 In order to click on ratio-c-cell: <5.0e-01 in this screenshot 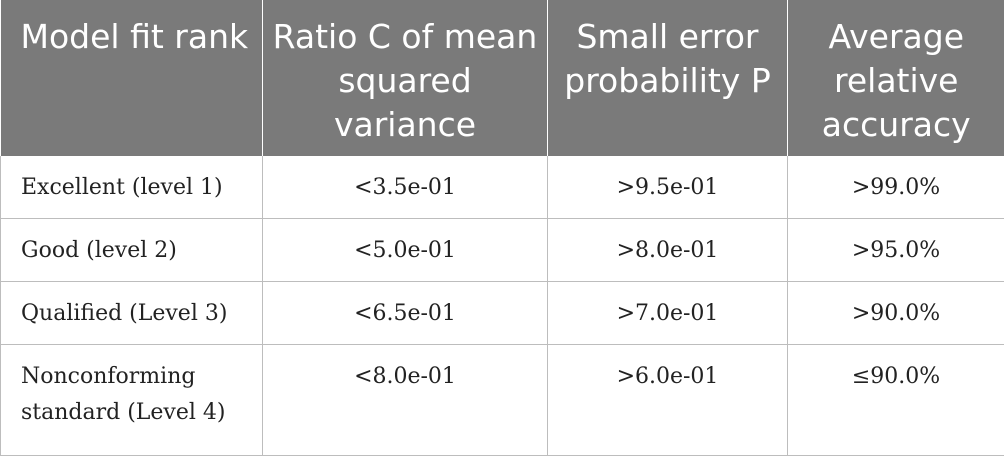, I will do `click(405, 250)`.